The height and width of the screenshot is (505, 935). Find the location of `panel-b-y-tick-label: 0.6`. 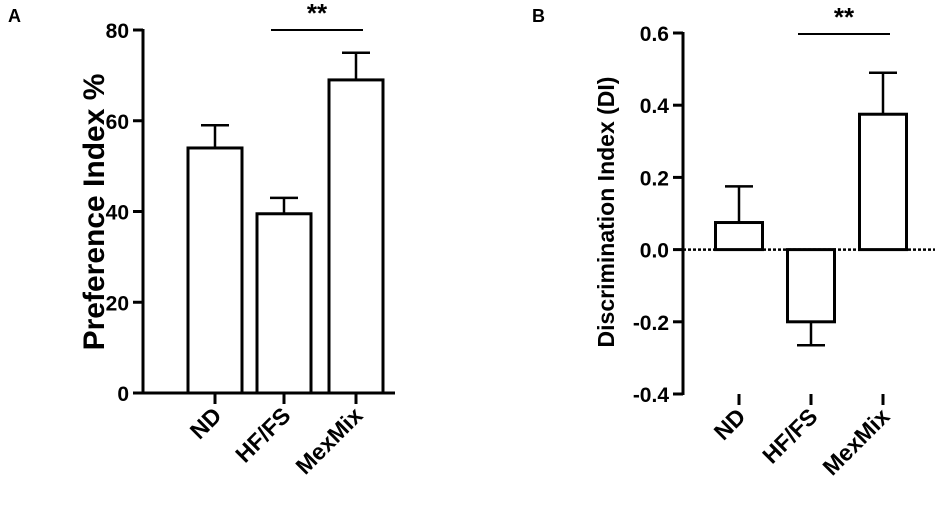

panel-b-y-tick-label: 0.6 is located at coordinates (654, 34).